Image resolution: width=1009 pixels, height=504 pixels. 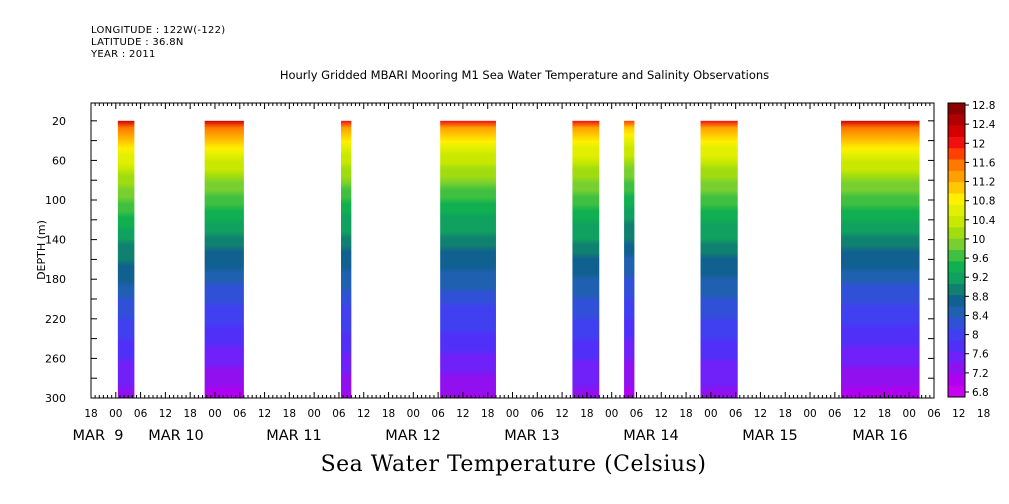 I want to click on y-tick-label: 140, so click(x=55, y=240).